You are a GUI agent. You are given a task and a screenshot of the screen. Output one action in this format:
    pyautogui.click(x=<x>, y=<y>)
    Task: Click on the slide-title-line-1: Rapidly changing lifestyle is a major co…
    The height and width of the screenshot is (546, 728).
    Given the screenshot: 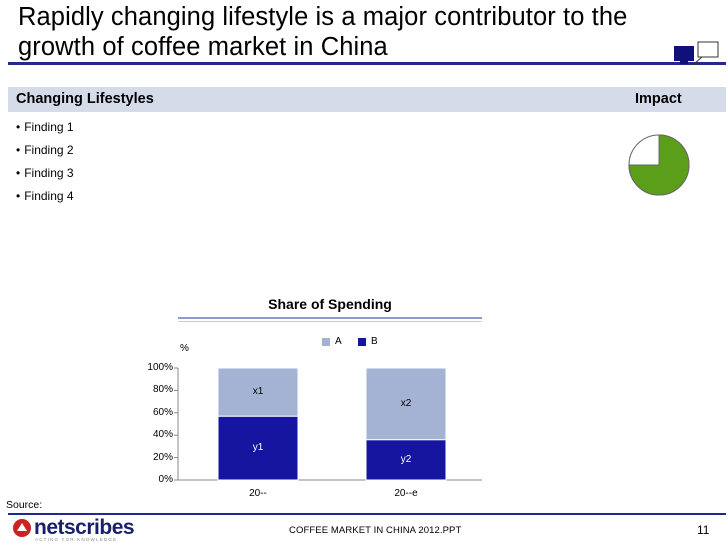 What is the action you would take?
    pyautogui.click(x=323, y=17)
    